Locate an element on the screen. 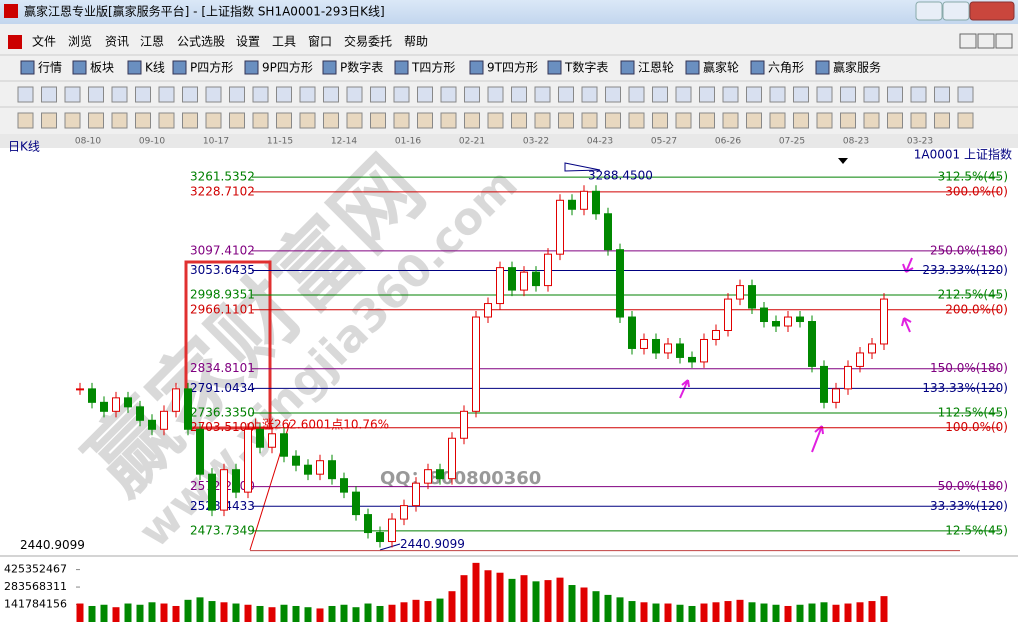 The image size is (1018, 628). minimize-button is located at coordinates (929, 11).